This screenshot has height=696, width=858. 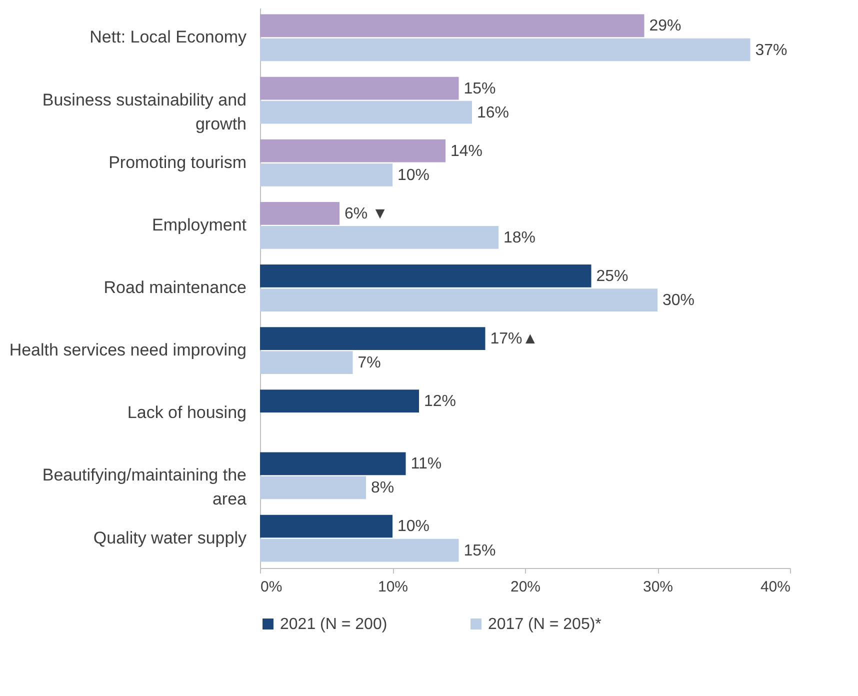 What do you see at coordinates (545, 624) in the screenshot?
I see `legend-label: 2017 (N = 205)*` at bounding box center [545, 624].